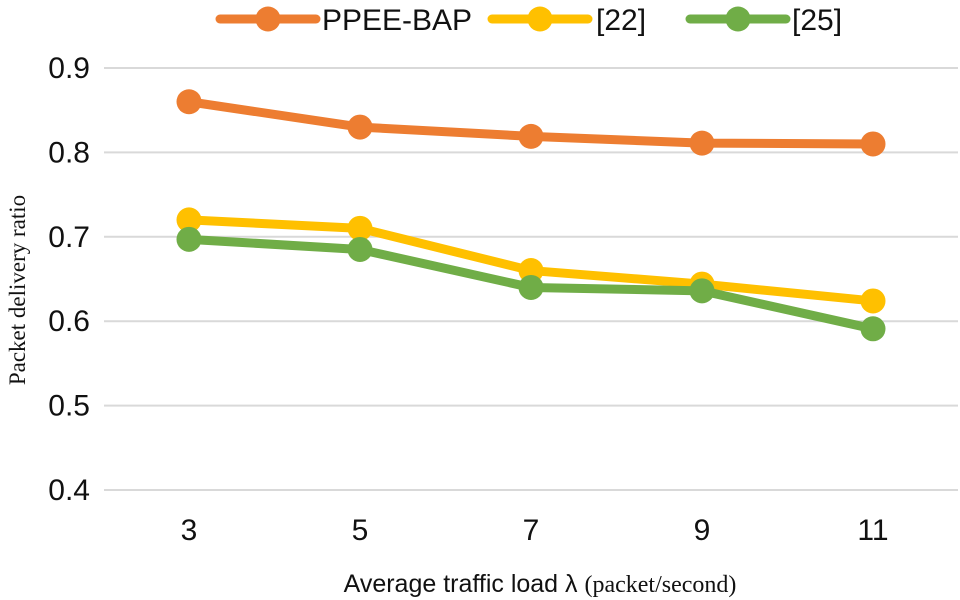 This screenshot has height=600, width=960. Describe the element at coordinates (17, 290) in the screenshot. I see `y-axis-label: Packet delivery ratio` at that location.